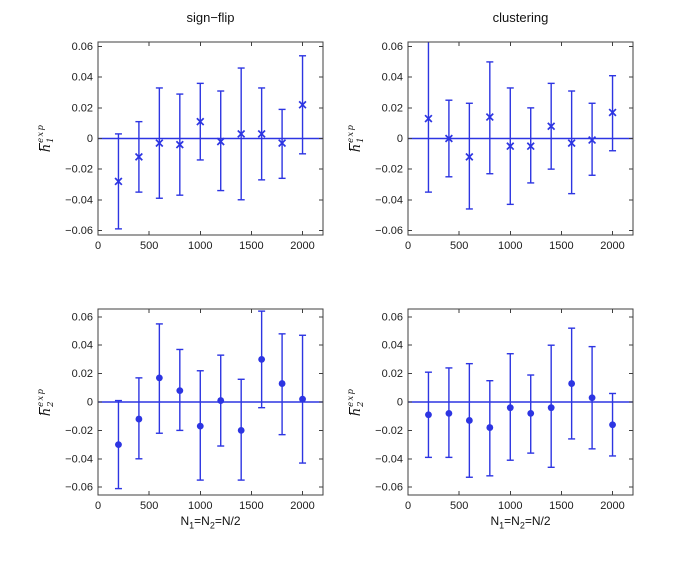 This screenshot has width=698, height=562. What do you see at coordinates (210, 17) in the screenshot?
I see `plot-title-sign-flip: sign−flip` at bounding box center [210, 17].